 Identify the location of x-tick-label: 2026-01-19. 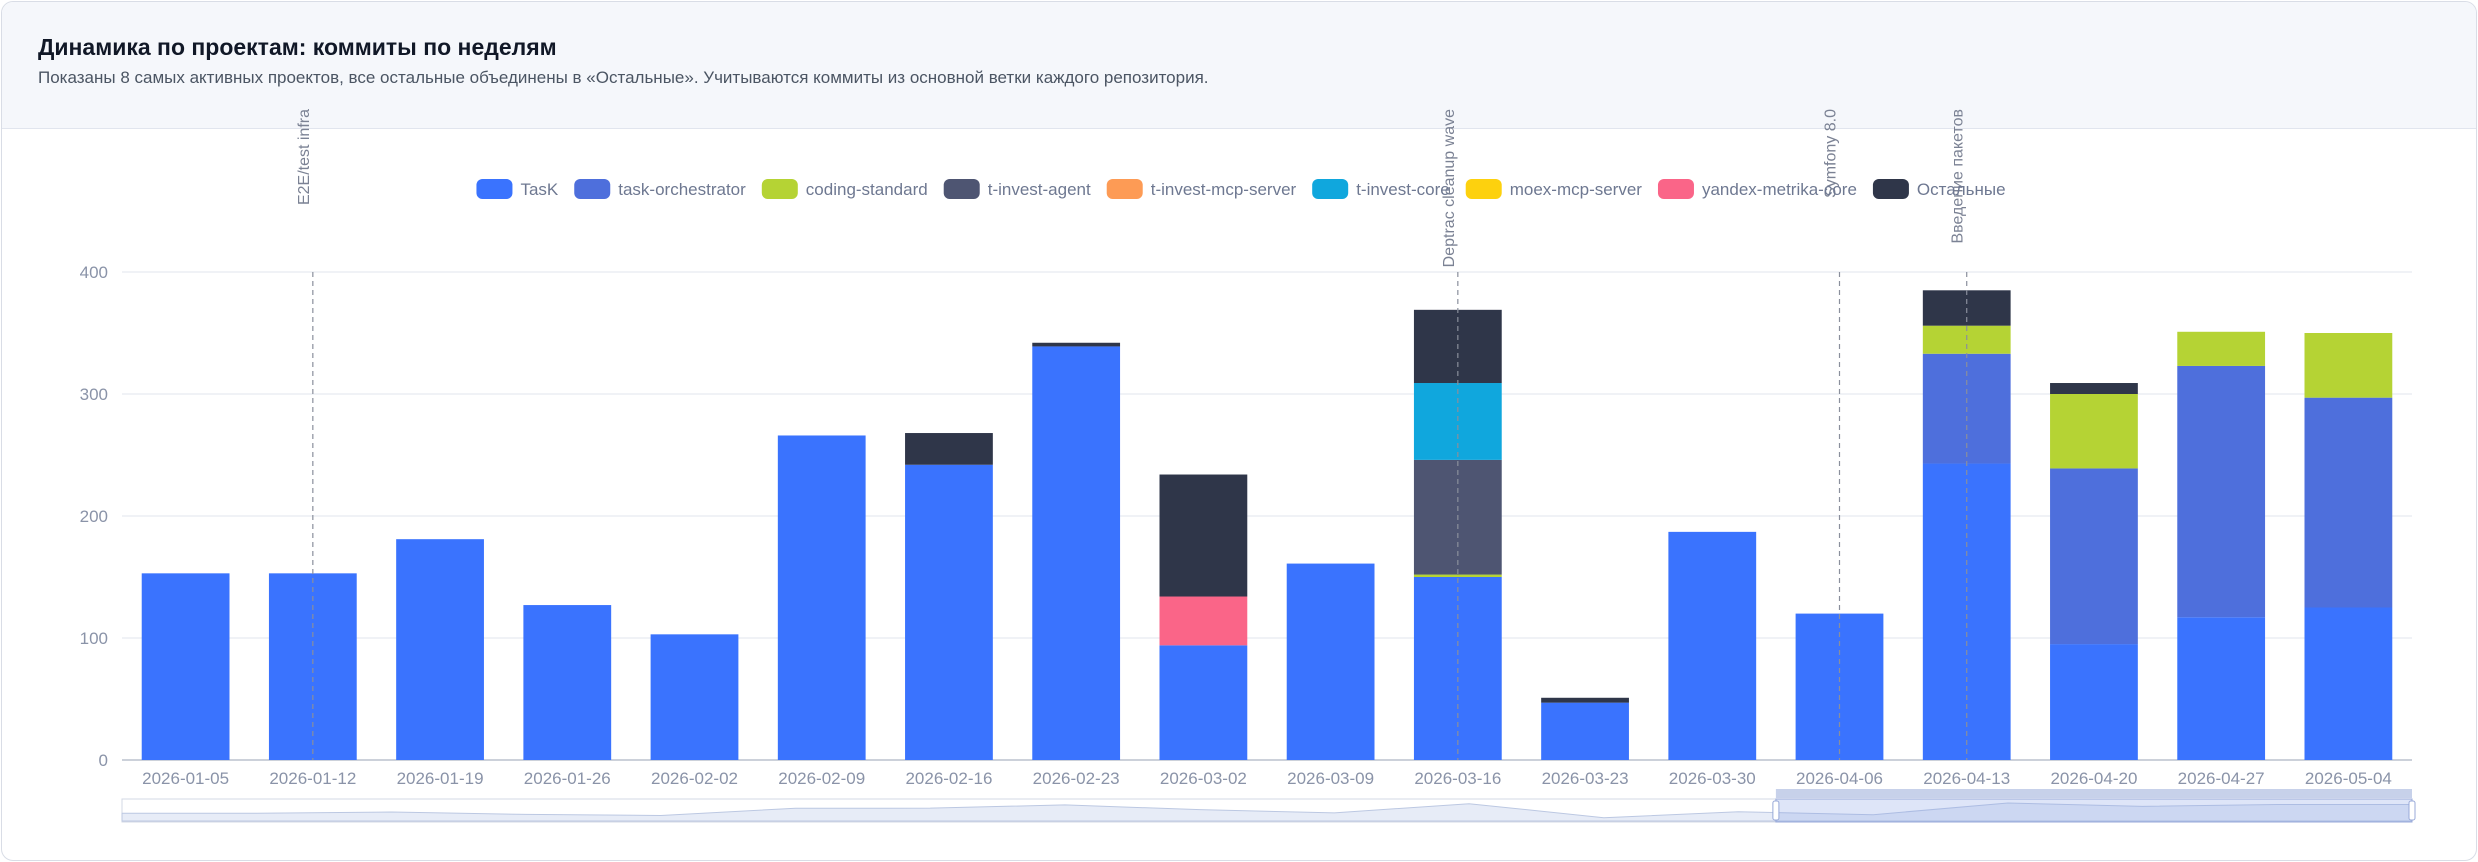
(440, 778).